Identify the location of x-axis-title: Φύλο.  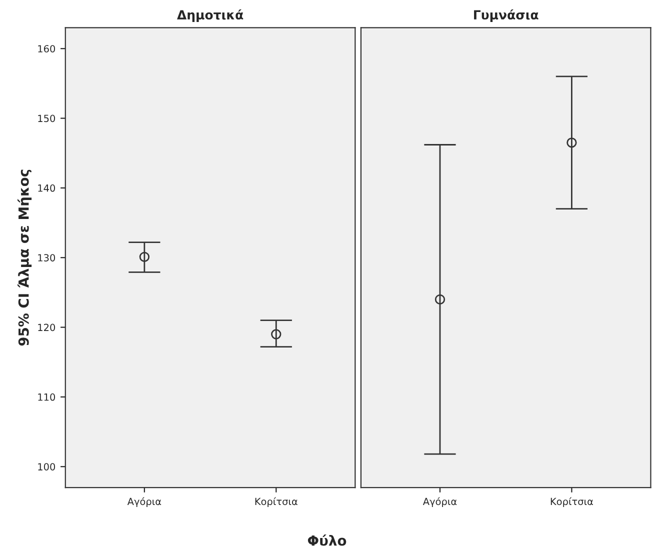
(327, 540).